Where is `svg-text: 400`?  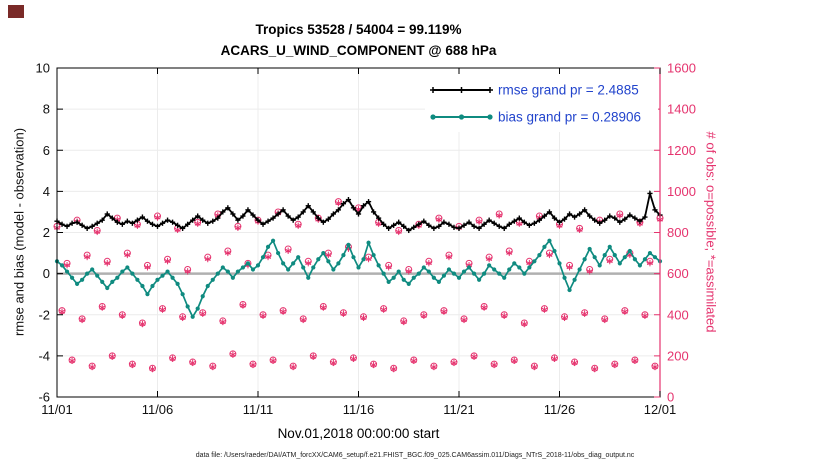 svg-text: 400 is located at coordinates (678, 314).